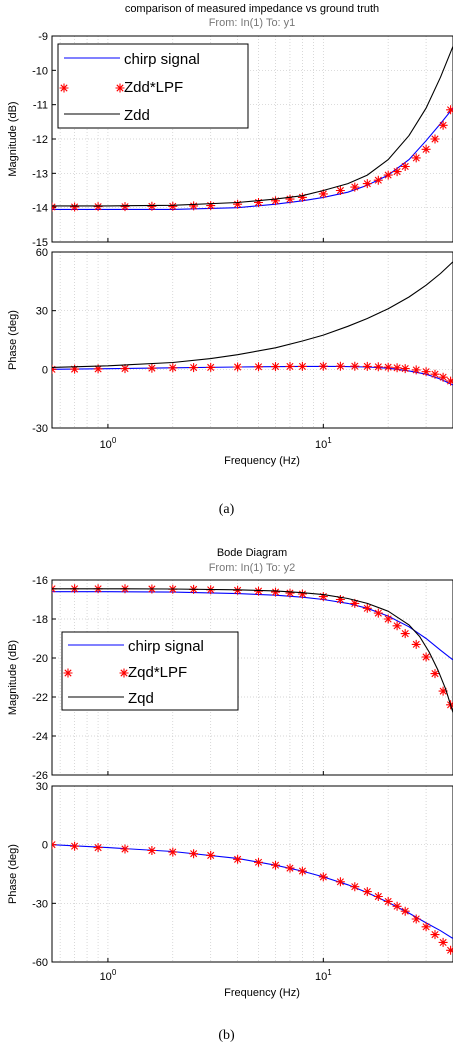  I want to click on chart-b-panel-2-y-tick-label: 0, so click(45, 846).